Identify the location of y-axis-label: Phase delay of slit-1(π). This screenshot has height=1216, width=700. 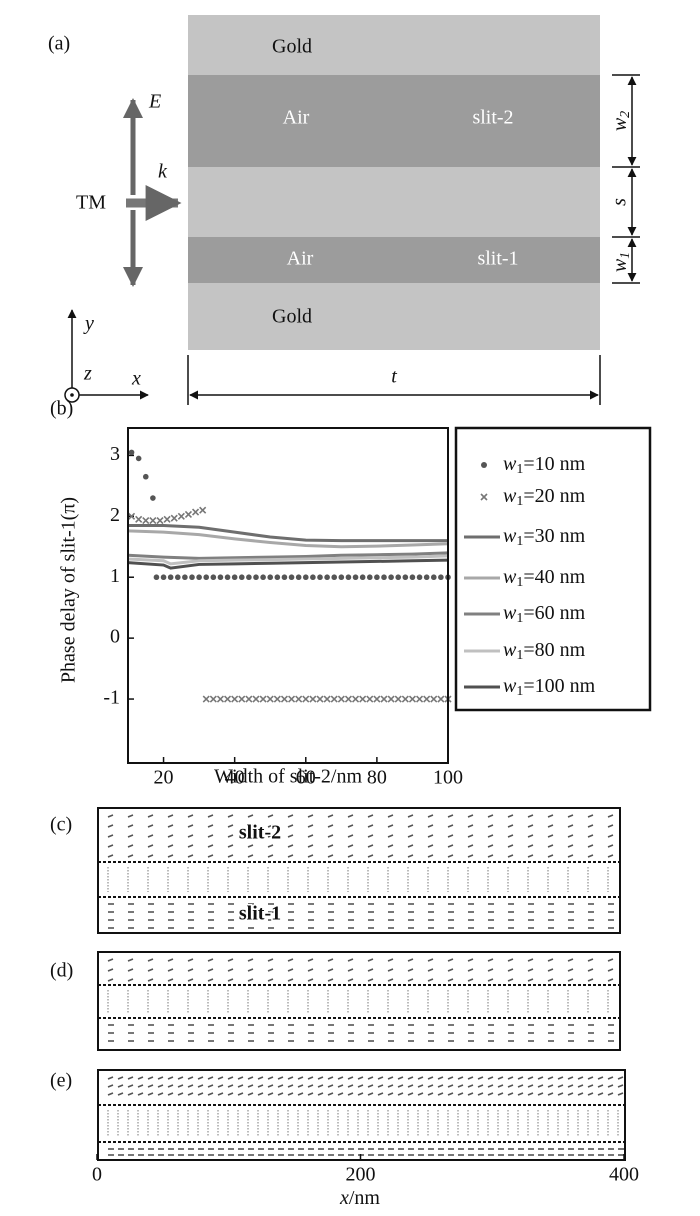
(69, 590).